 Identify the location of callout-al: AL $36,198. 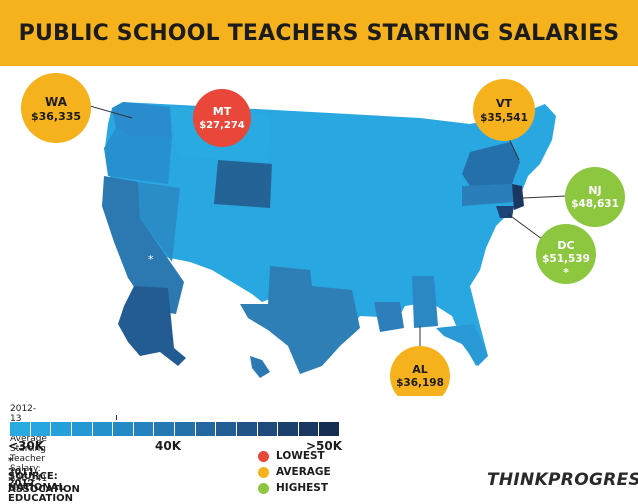
(420, 371).